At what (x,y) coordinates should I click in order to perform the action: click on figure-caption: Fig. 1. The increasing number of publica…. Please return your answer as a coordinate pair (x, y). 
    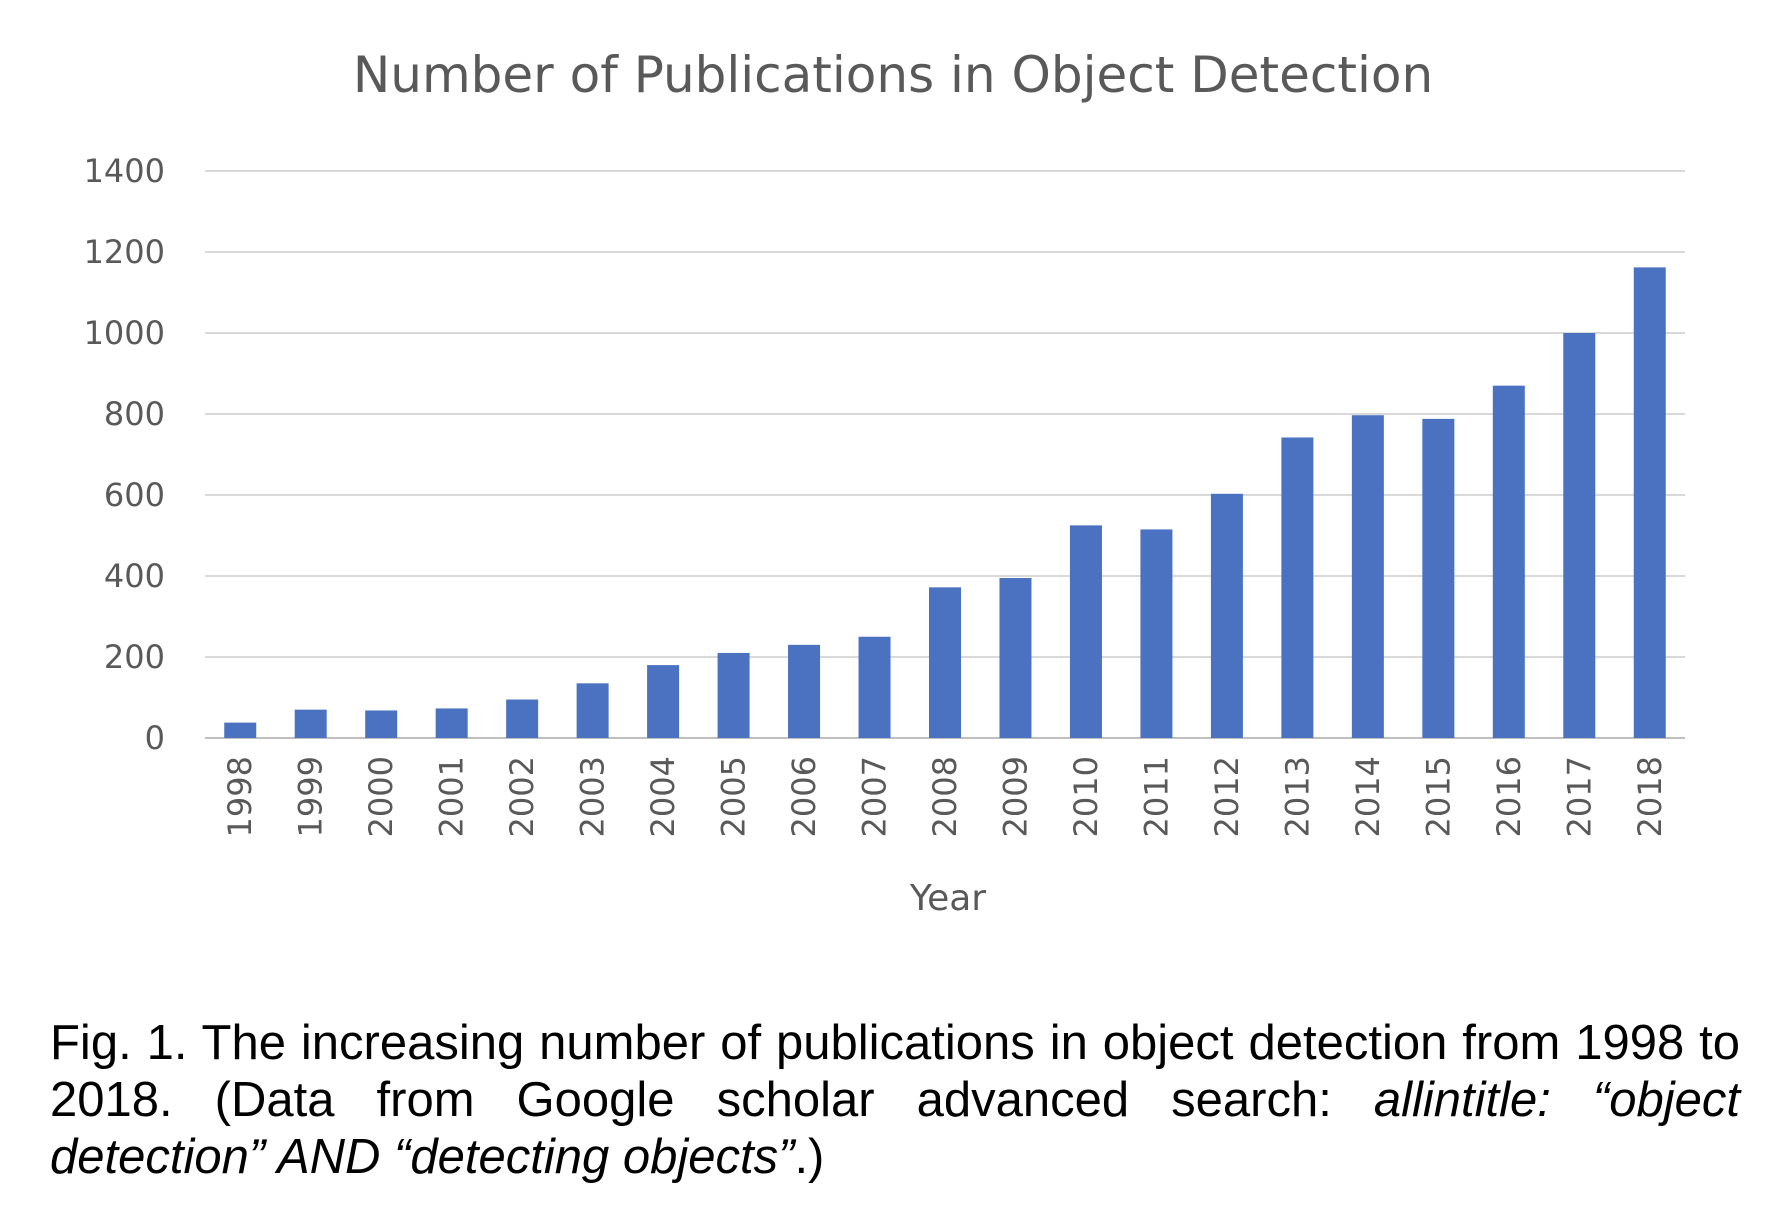
    Looking at the image, I should click on (895, 1100).